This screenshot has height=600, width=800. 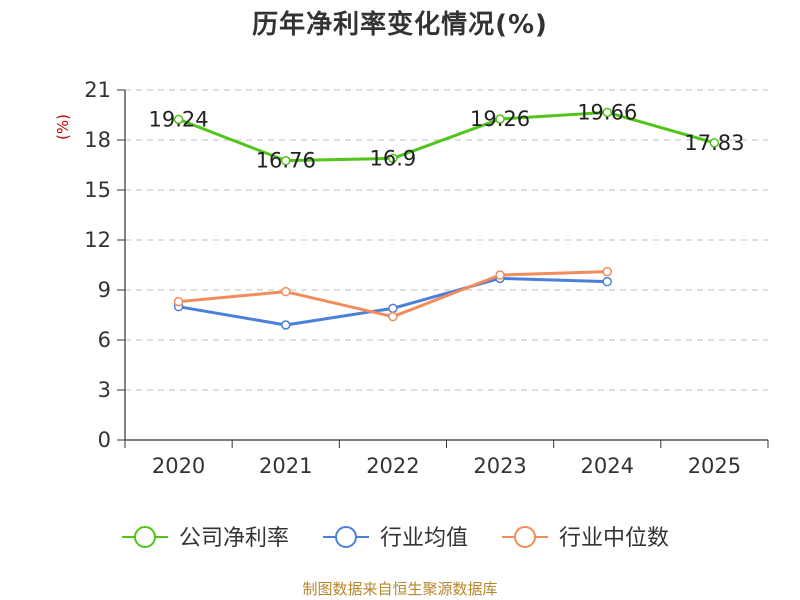 What do you see at coordinates (97, 90) in the screenshot?
I see `y-tick-label: 21` at bounding box center [97, 90].